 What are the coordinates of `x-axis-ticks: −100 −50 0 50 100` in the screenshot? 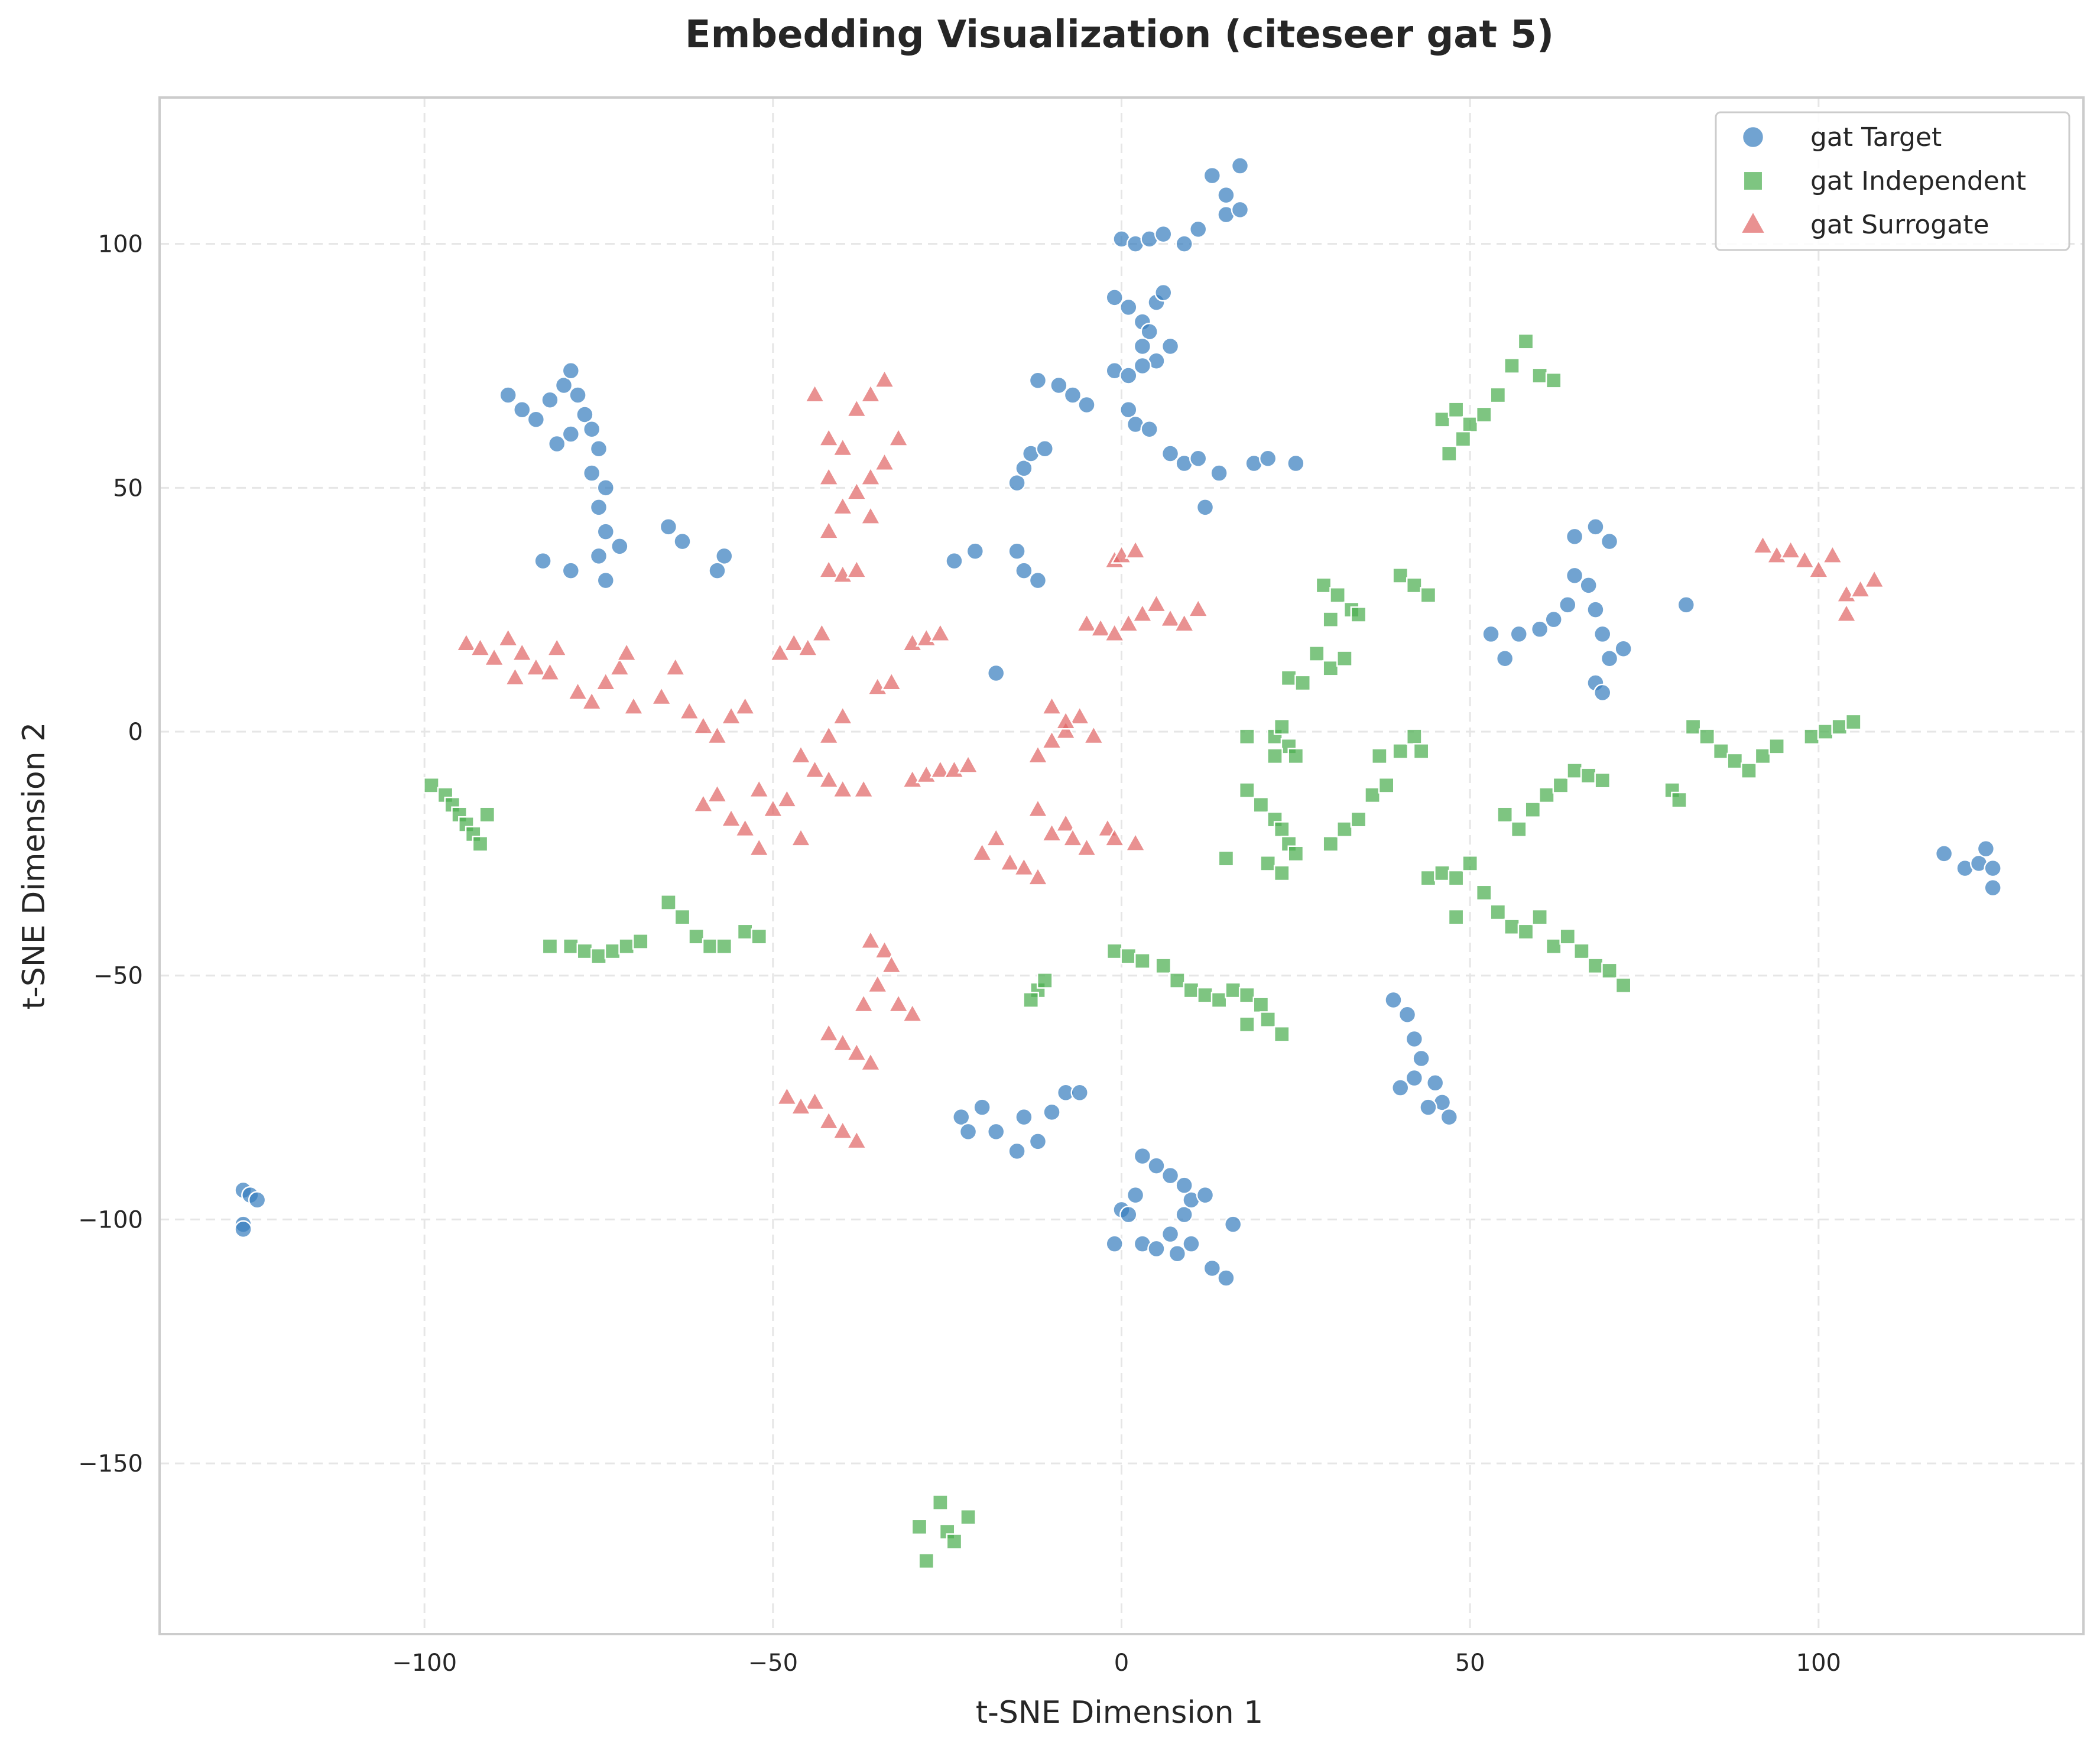 It's located at (1116, 1663).